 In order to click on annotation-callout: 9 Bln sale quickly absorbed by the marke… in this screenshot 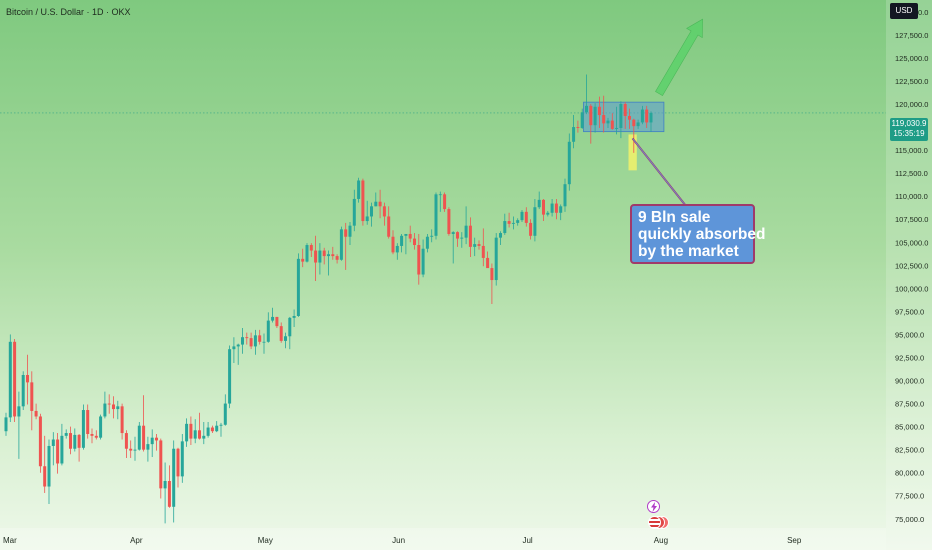, I will do `click(697, 234)`.